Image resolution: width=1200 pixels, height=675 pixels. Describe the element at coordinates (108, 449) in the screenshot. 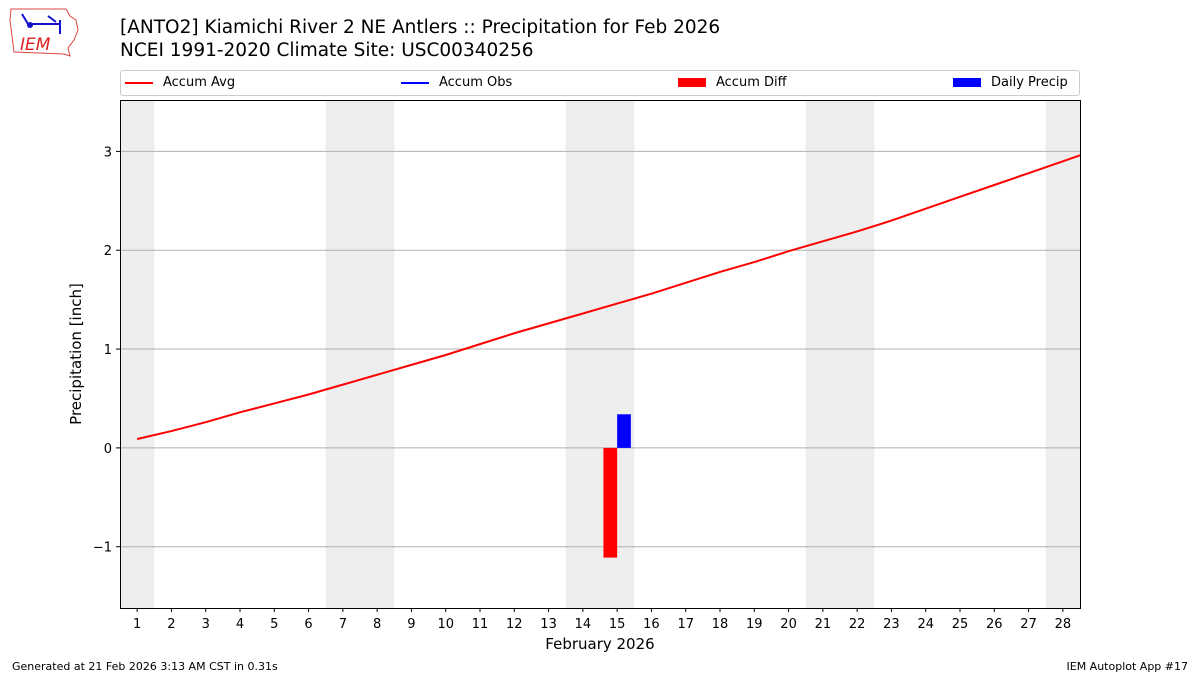

I see `y-tick-label: 0` at that location.